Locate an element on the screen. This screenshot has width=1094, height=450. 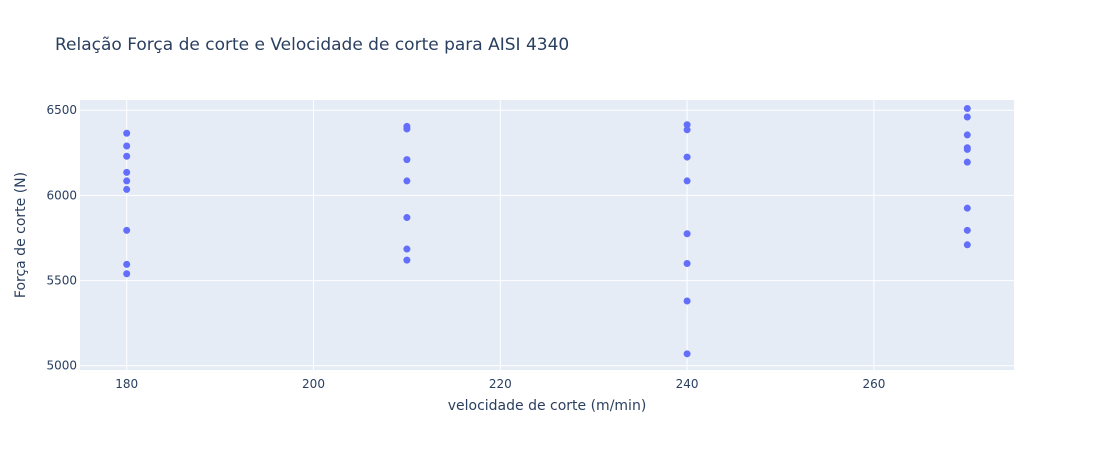
y-tick-label: 5000 is located at coordinates (61, 366).